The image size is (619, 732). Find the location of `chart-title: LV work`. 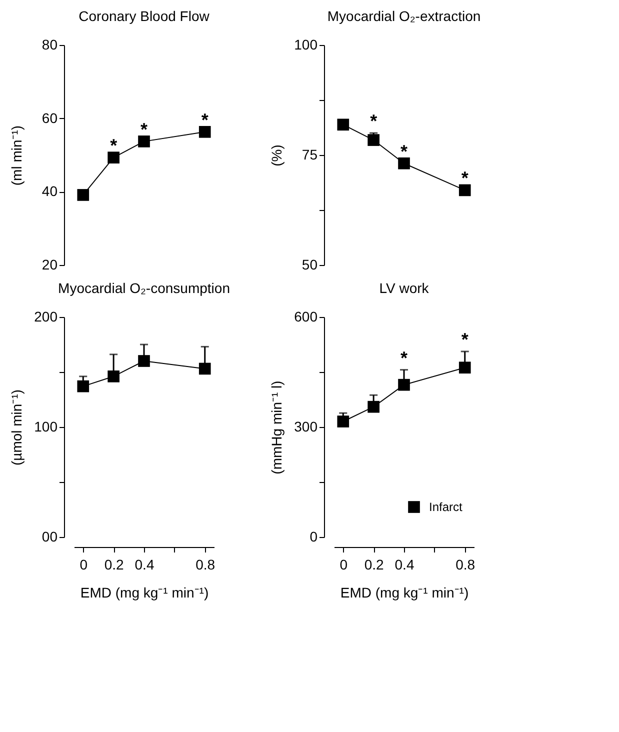

chart-title: LV work is located at coordinates (404, 288).